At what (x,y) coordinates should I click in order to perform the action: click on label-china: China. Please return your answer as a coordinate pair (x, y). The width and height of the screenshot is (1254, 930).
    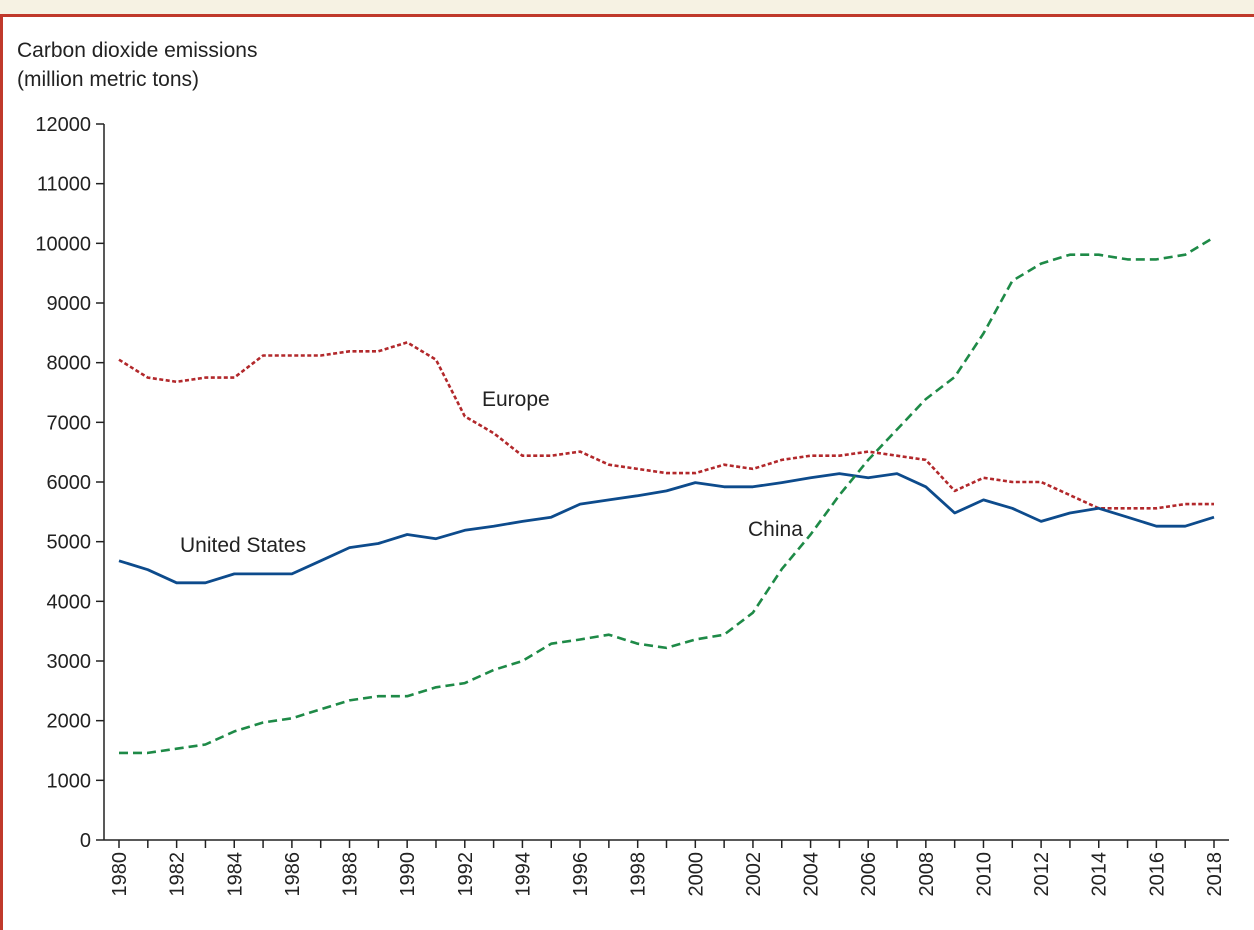
    Looking at the image, I should click on (775, 529).